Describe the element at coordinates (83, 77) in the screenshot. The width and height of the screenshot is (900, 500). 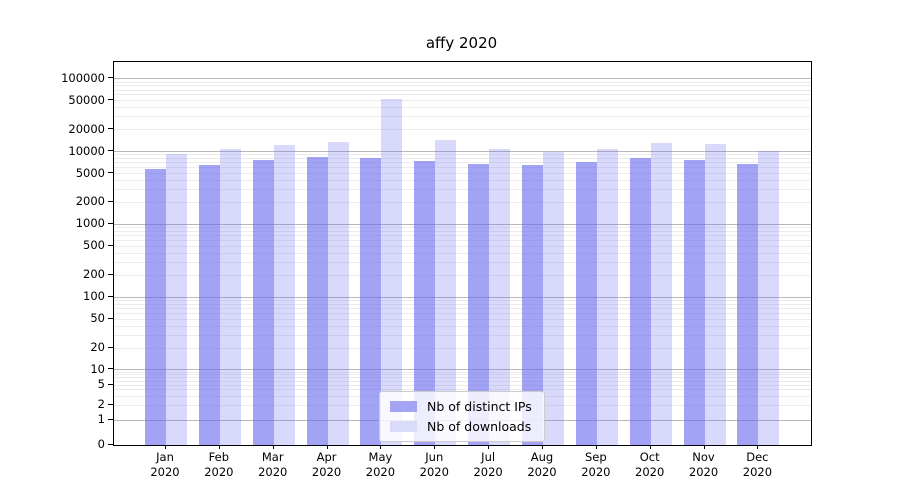
I see `y-tick-label: 100000` at that location.